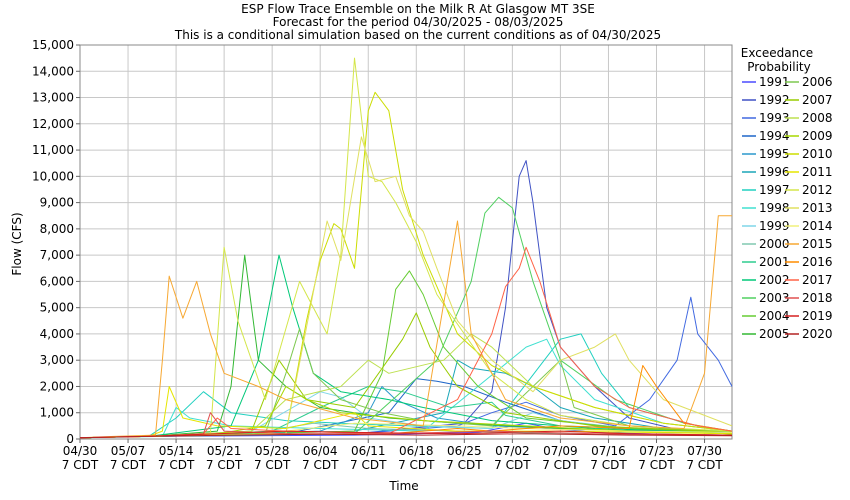 The width and height of the screenshot is (850, 500). I want to click on y-axis-label: Flow (CFS), so click(17, 243).